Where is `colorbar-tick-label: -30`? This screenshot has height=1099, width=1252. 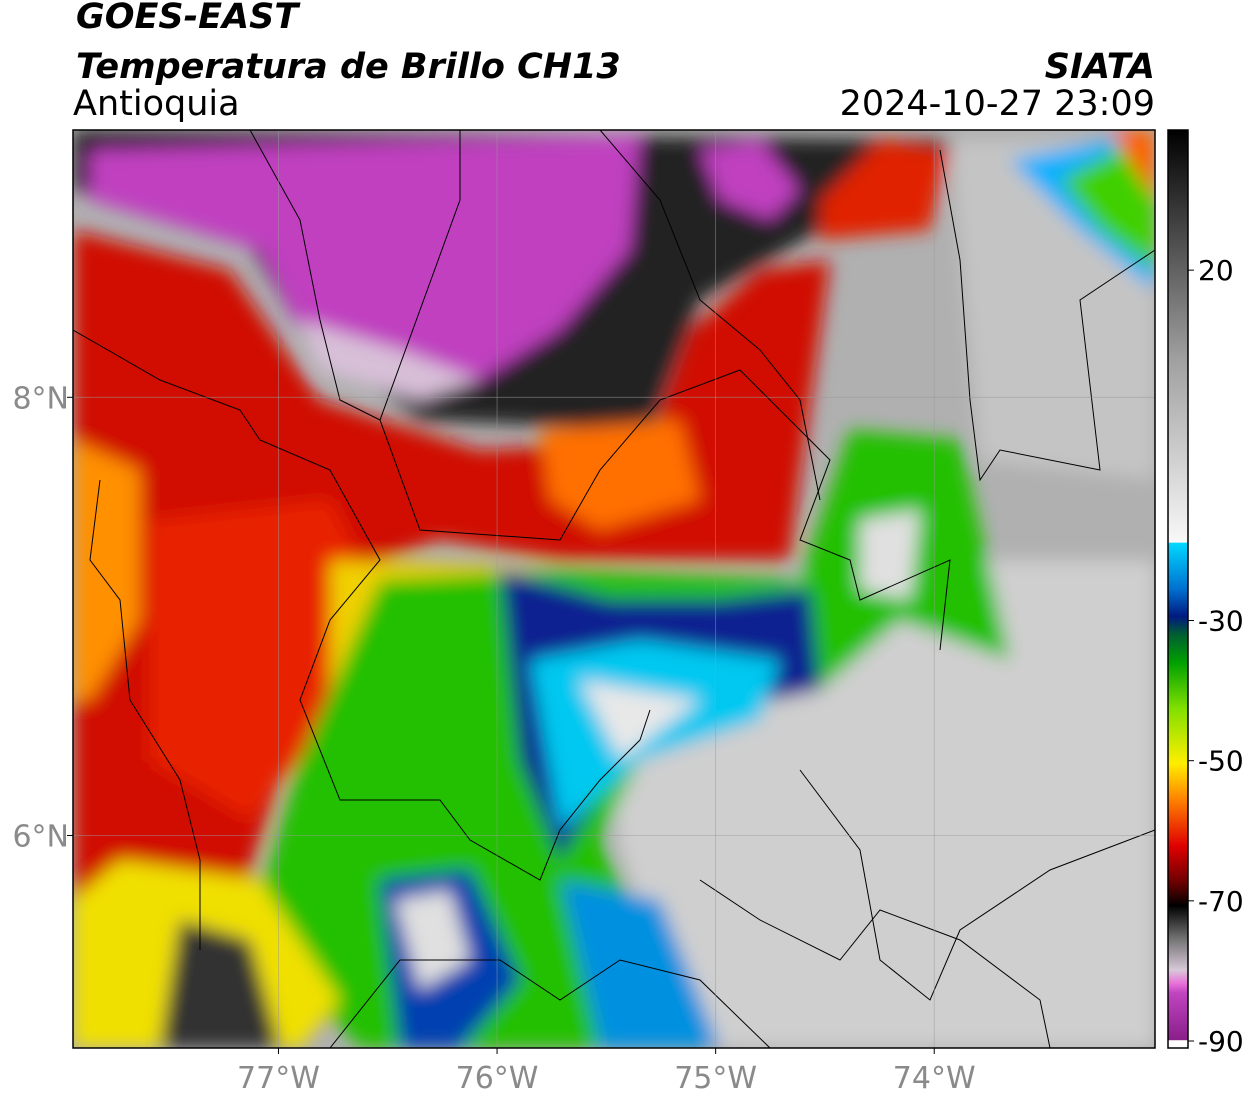
colorbar-tick-label: -30 is located at coordinates (1221, 621).